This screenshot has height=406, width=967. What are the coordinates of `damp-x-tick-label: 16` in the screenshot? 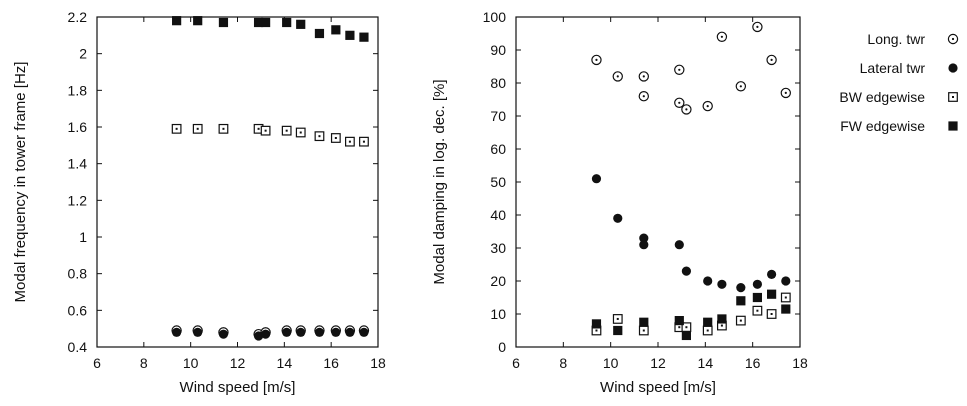 It's located at (753, 363).